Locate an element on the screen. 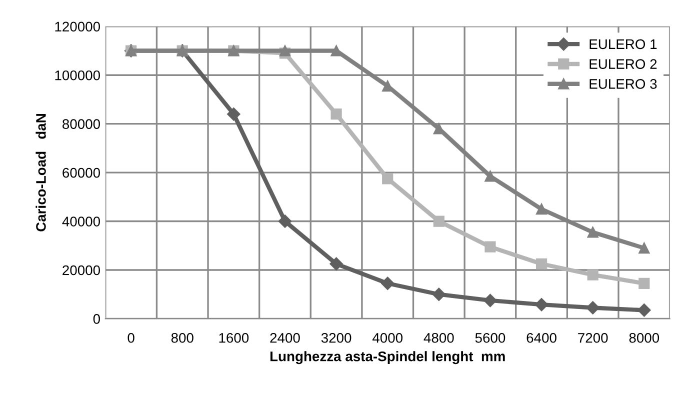  x-tick-label: 5600 is located at coordinates (490, 337).